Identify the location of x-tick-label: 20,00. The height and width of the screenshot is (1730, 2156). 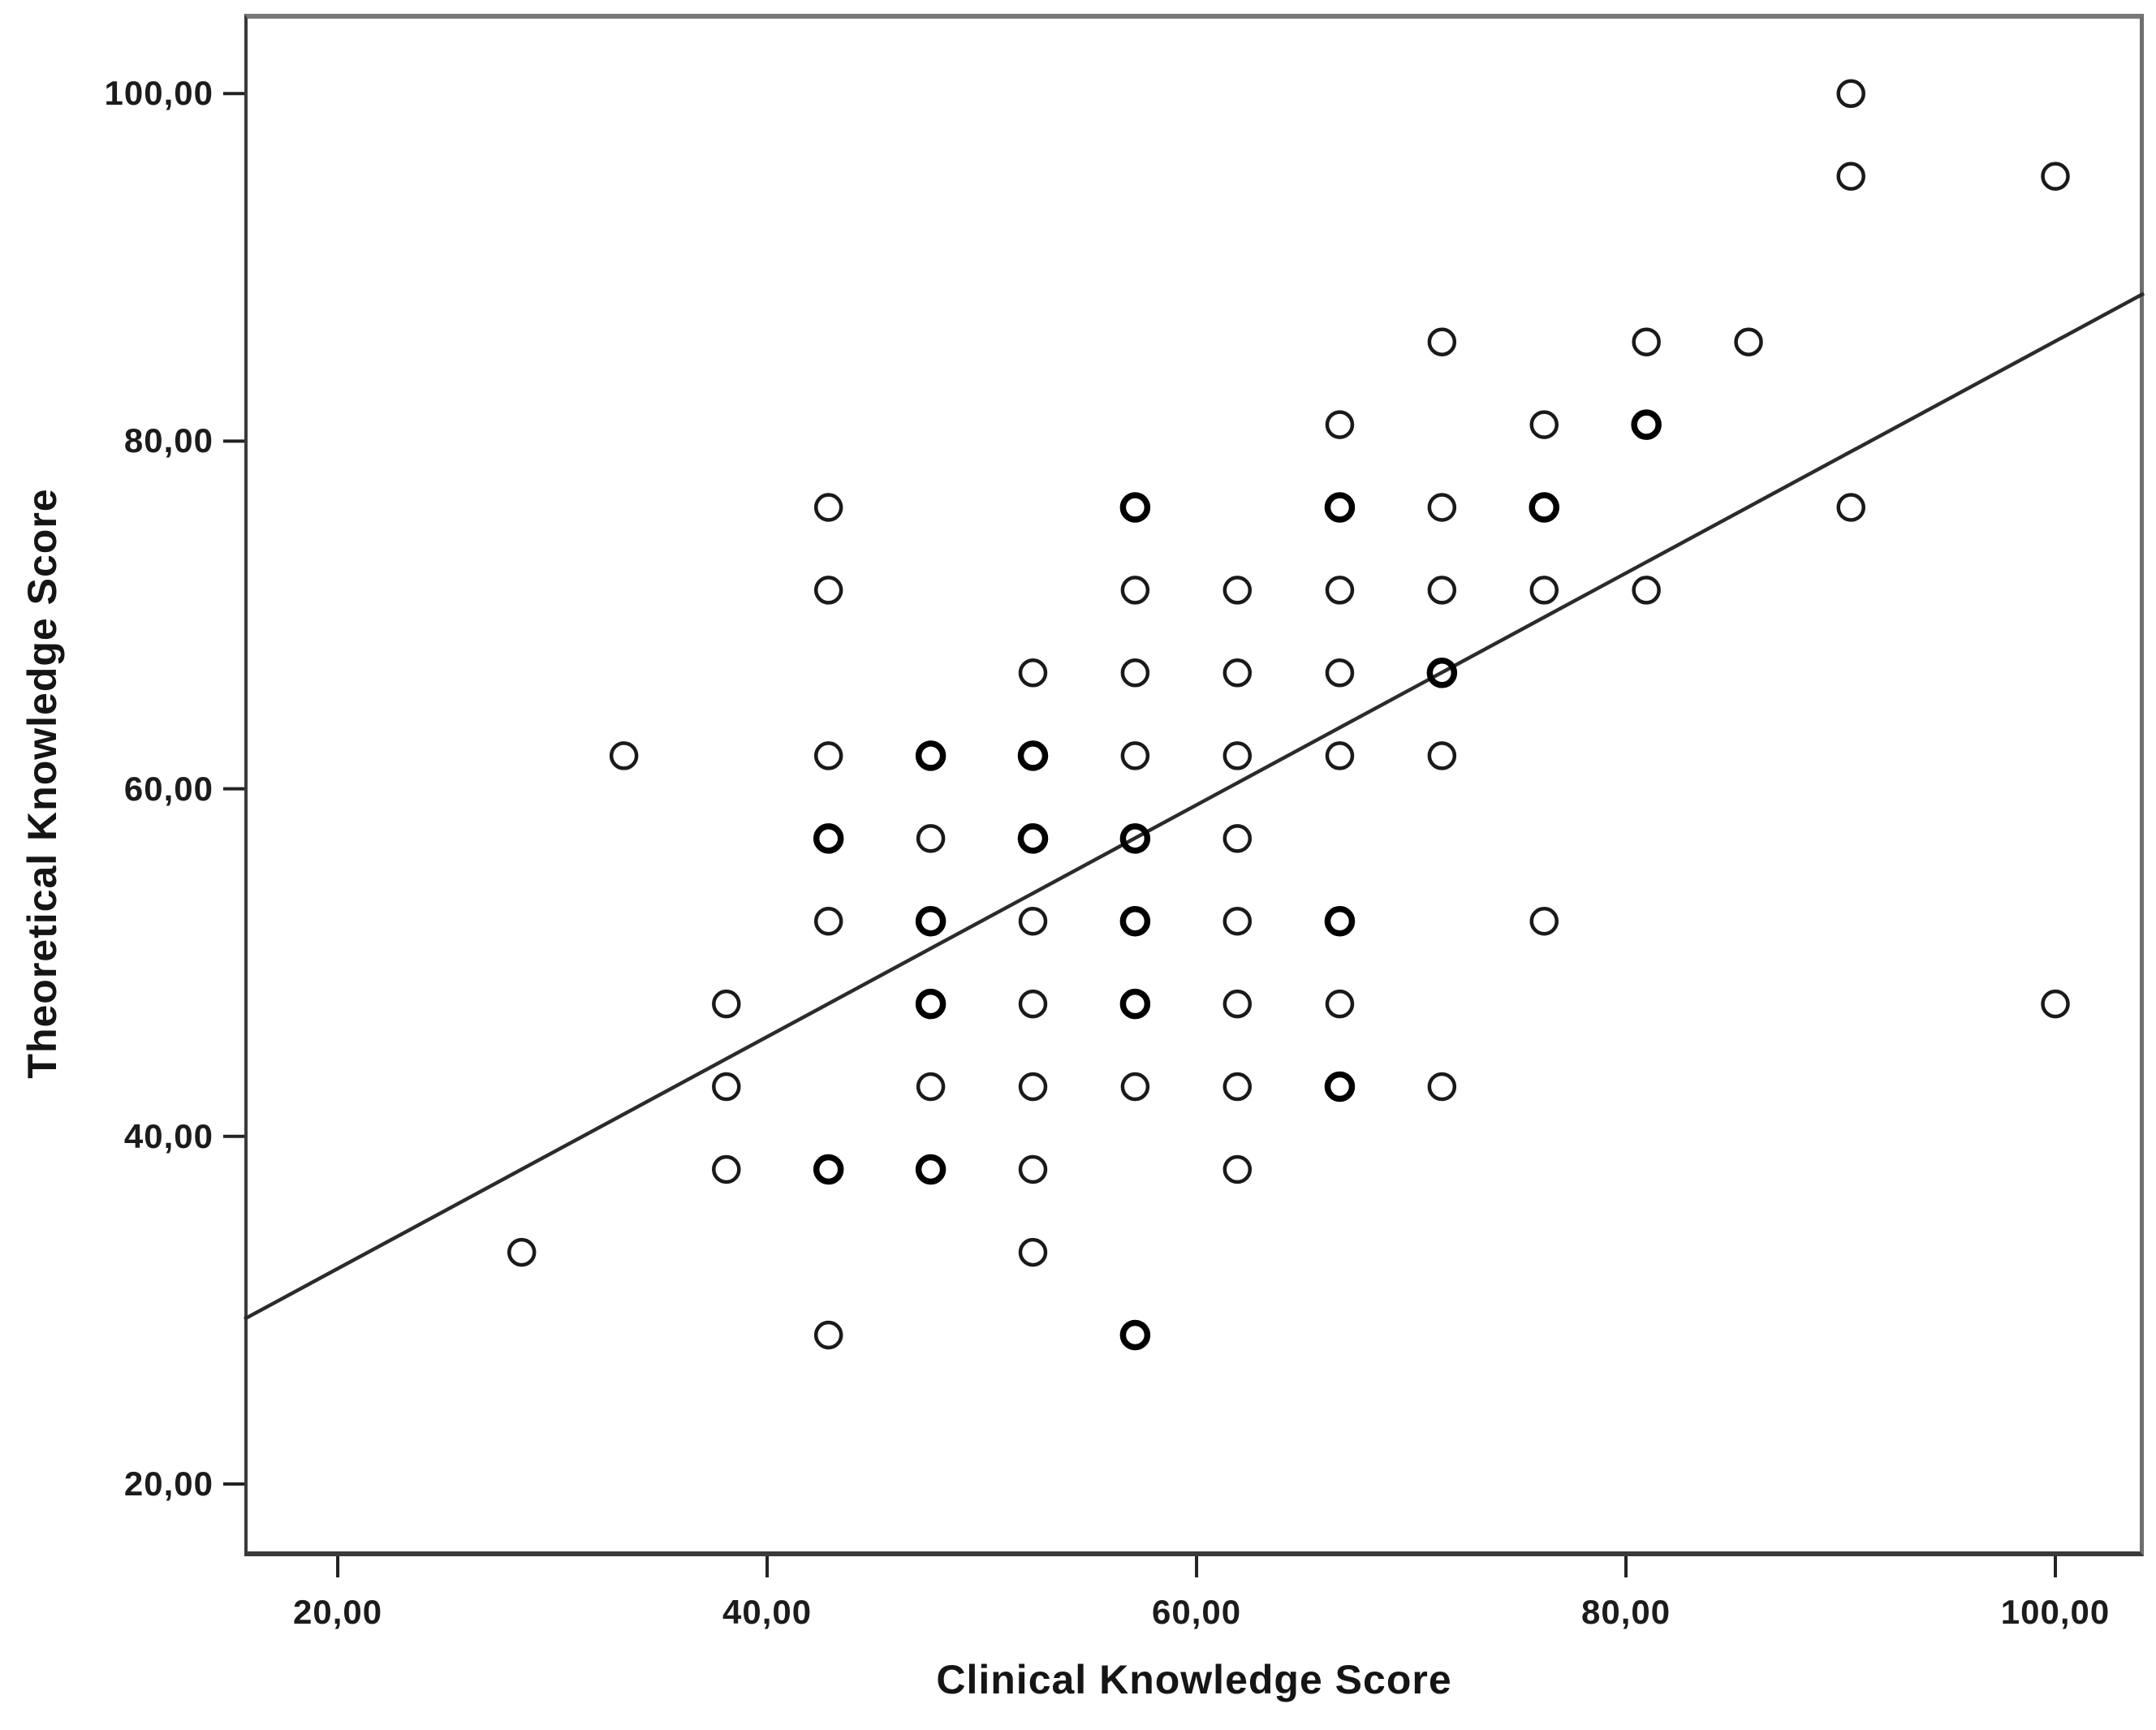
(337, 1612).